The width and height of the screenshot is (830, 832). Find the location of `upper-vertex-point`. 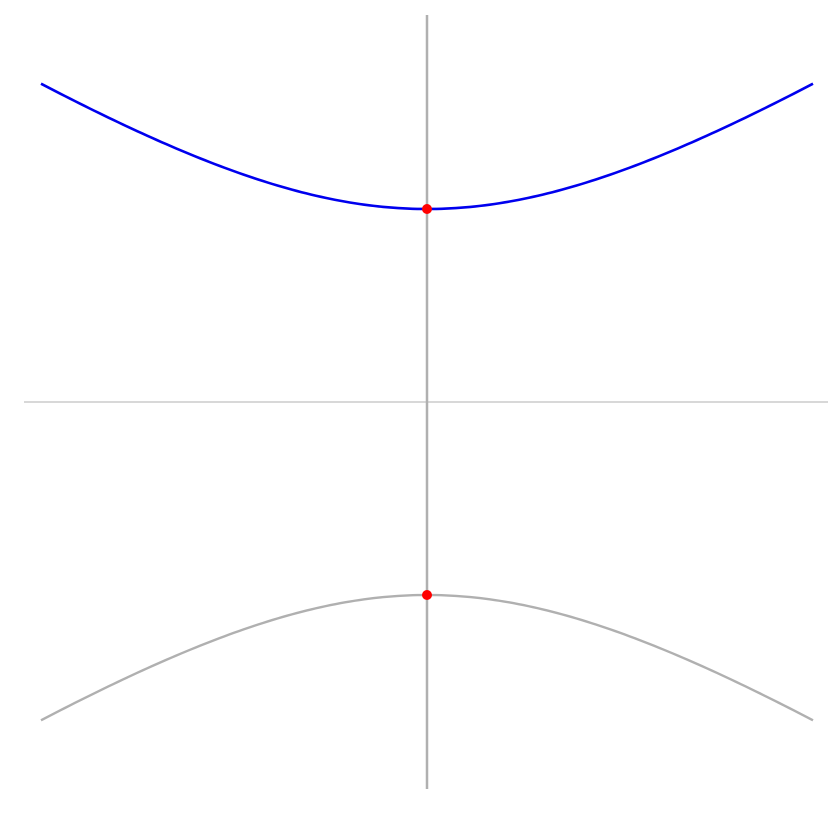

upper-vertex-point is located at coordinates (427, 209).